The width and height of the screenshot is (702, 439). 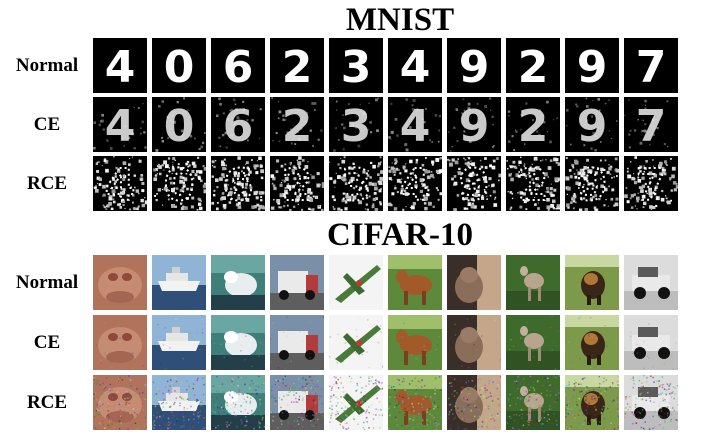 I want to click on row-label-mnist-rce: RCE, so click(x=47, y=183).